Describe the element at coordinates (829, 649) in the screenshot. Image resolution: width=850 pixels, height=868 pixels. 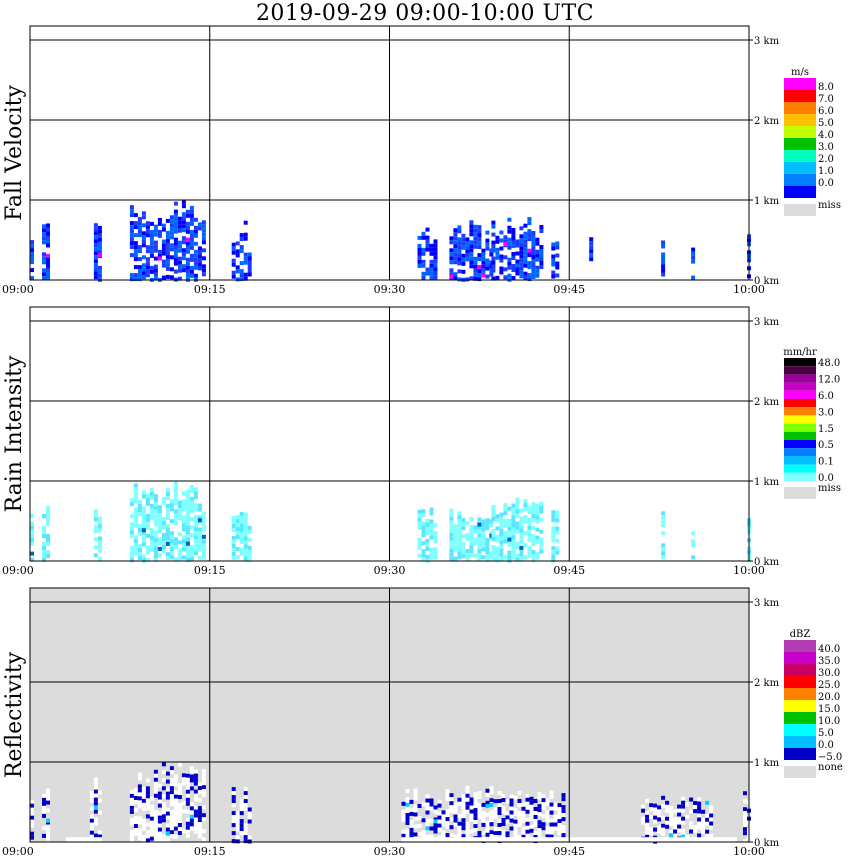
I see `legend-label: 40.0` at that location.